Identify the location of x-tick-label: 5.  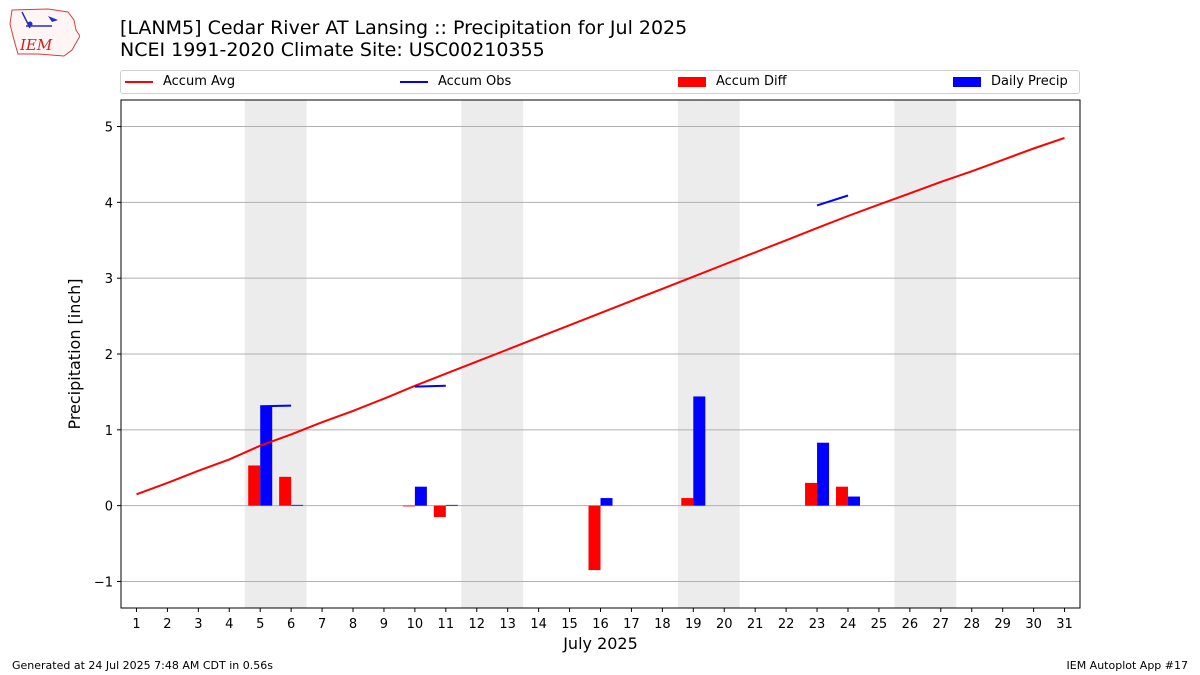
(260, 624).